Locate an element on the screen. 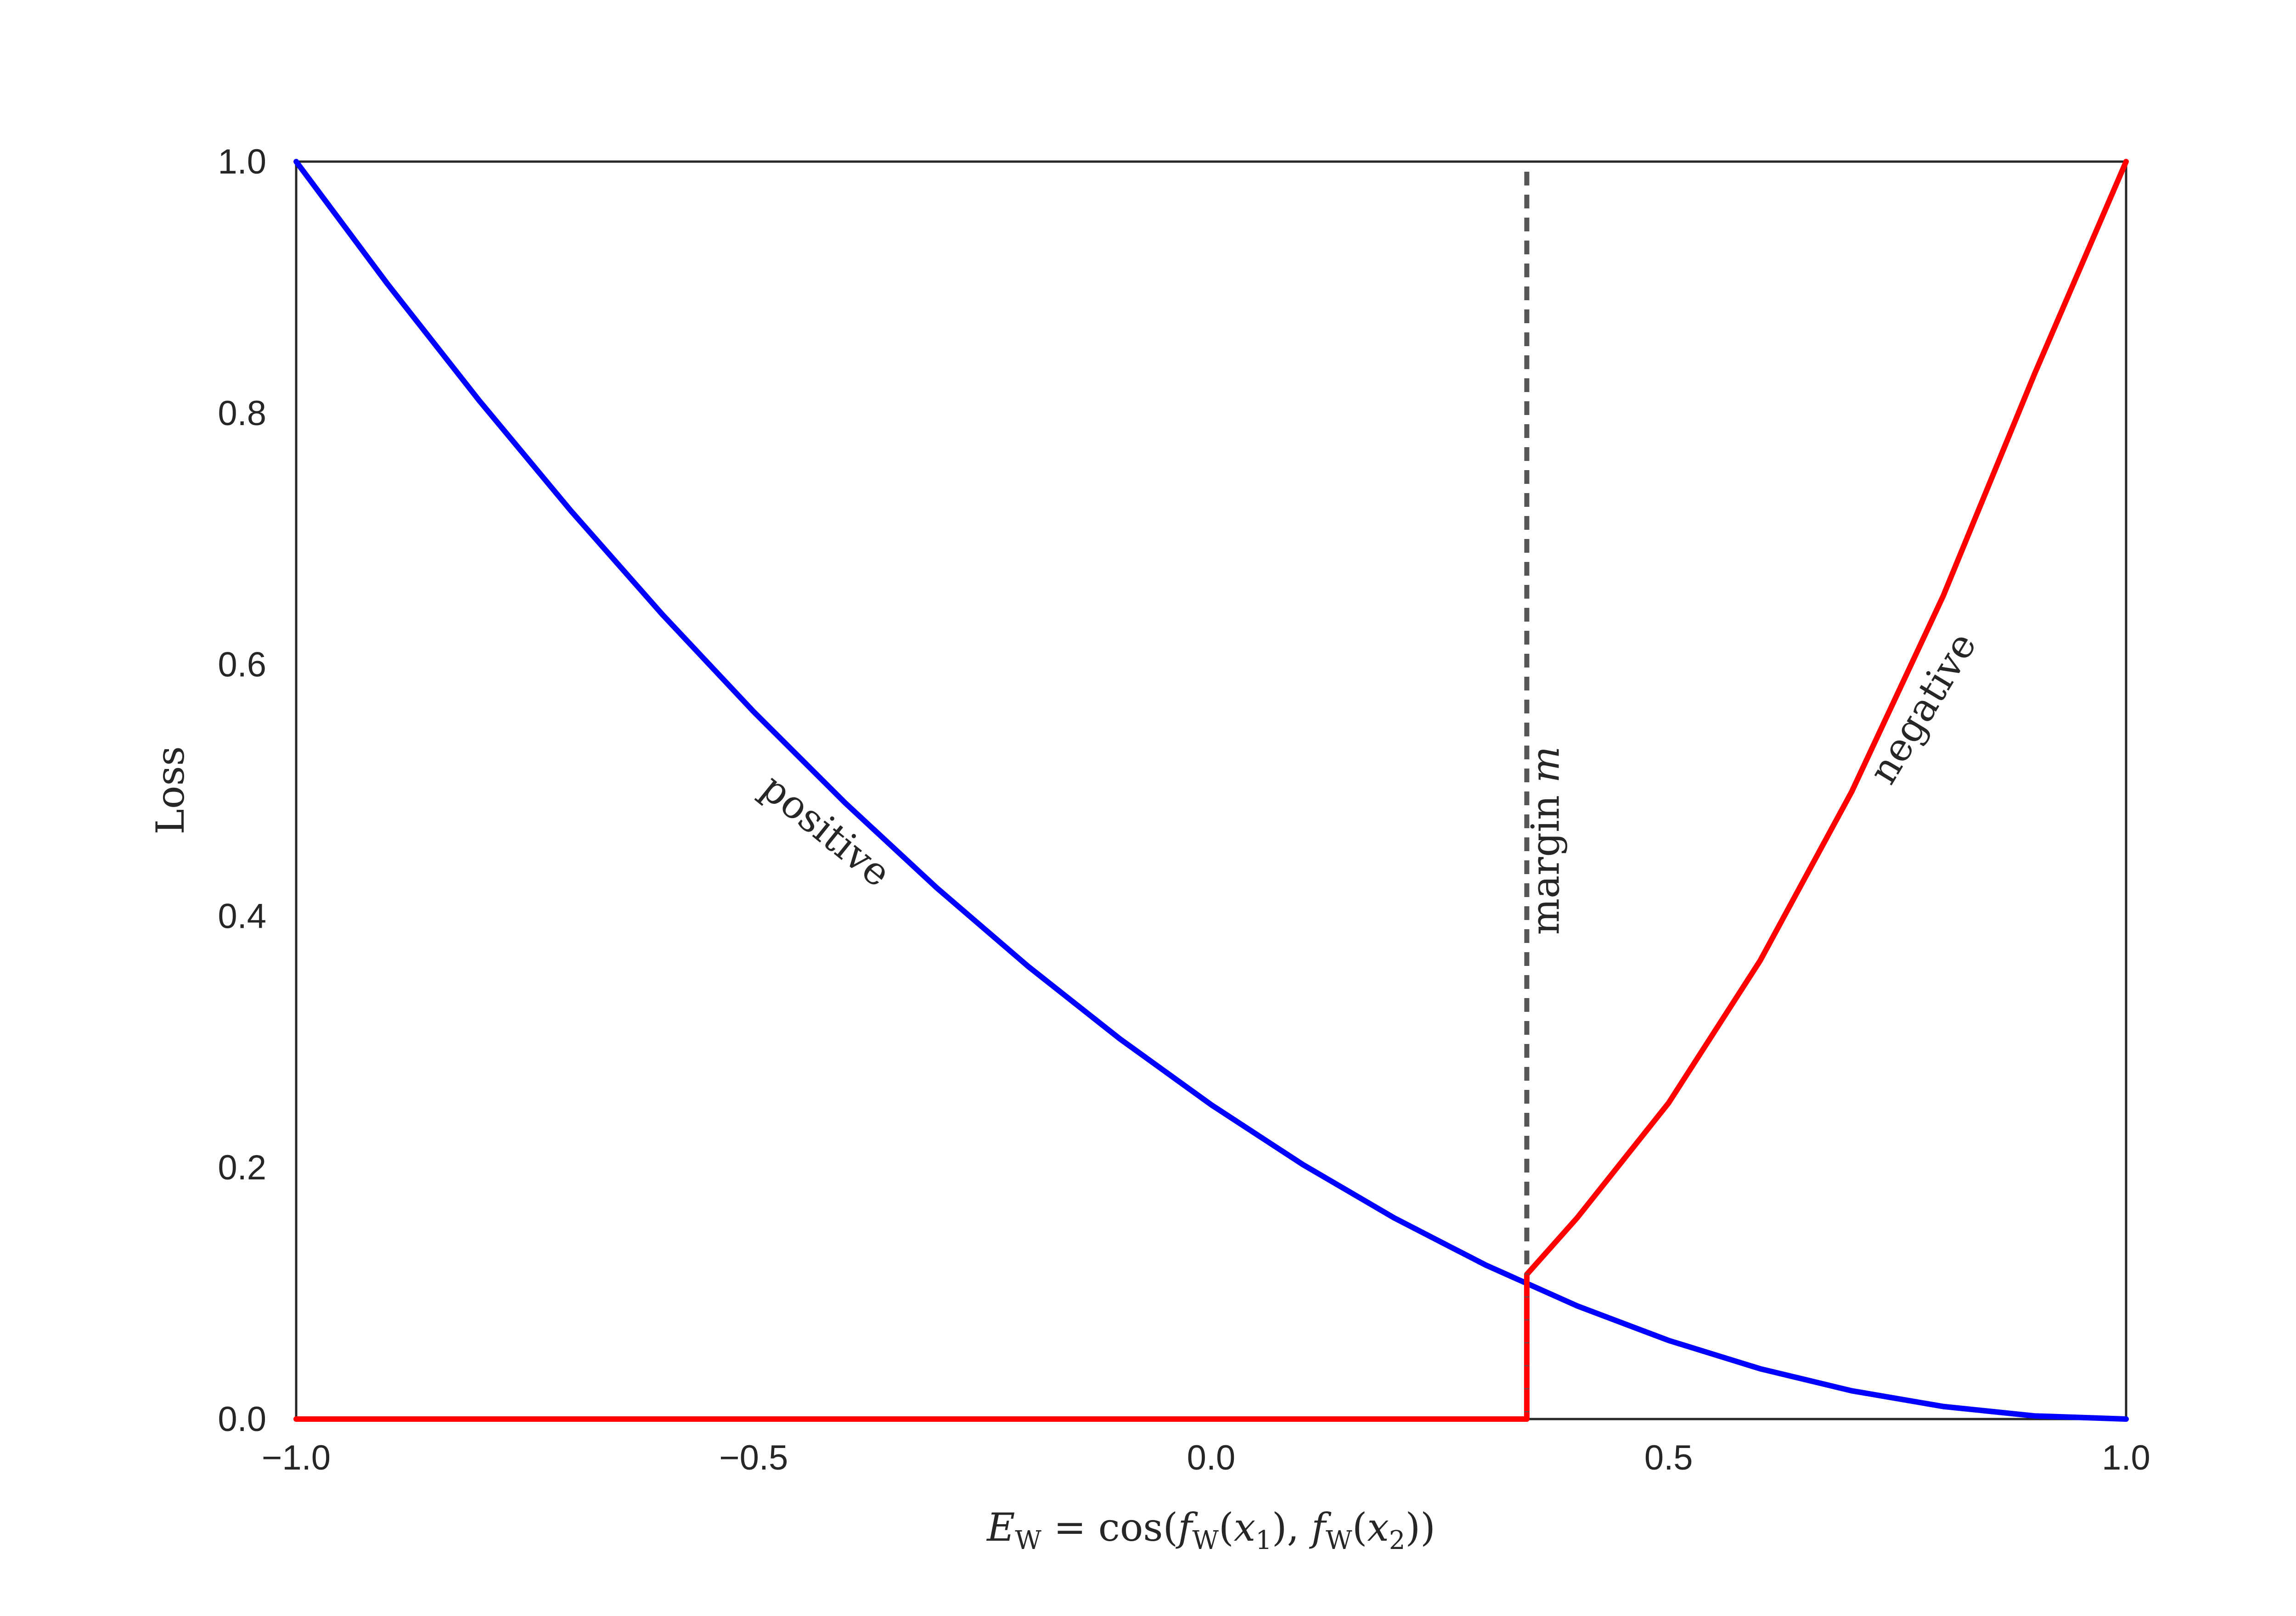 This screenshot has height=1616, width=2296. x-tick-label: 1.0 is located at coordinates (2126, 1458).